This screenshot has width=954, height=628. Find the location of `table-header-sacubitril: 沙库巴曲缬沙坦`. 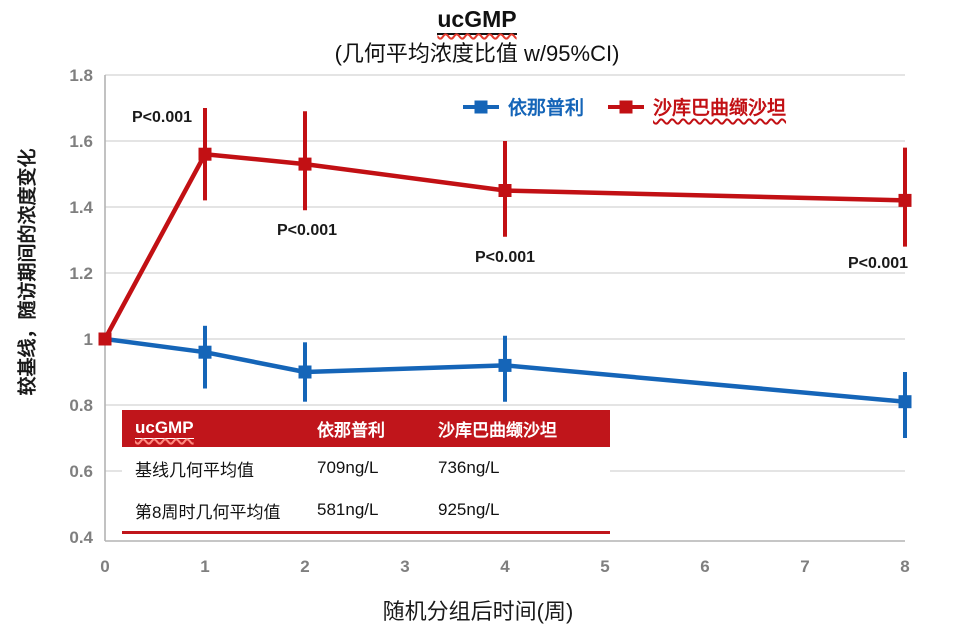

table-header-sacubitril: 沙库巴曲缬沙坦 is located at coordinates (497, 430).